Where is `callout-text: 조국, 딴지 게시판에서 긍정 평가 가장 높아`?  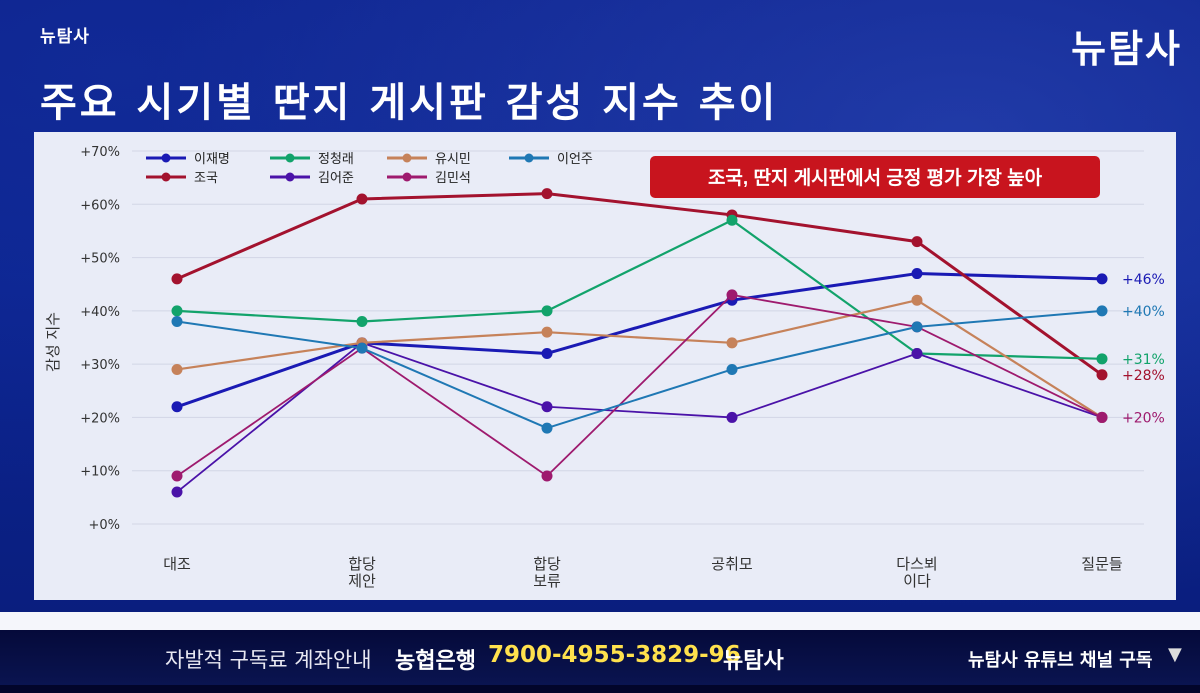
callout-text: 조국, 딴지 게시판에서 긍정 평가 가장 높아 is located at coordinates (875, 178).